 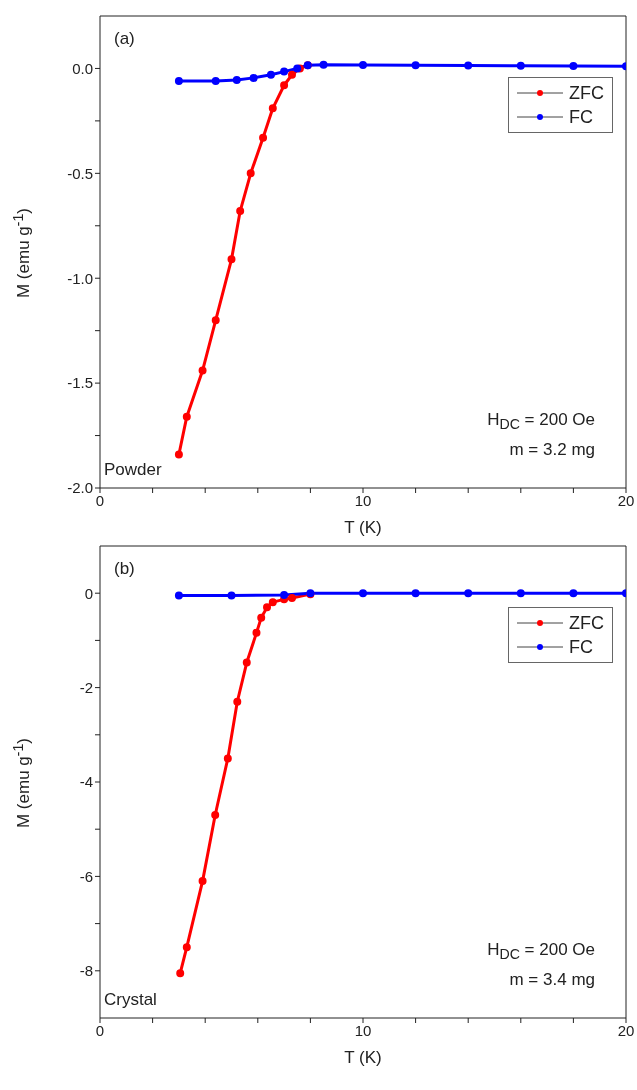 I want to click on annotation: Powder, so click(x=133, y=470).